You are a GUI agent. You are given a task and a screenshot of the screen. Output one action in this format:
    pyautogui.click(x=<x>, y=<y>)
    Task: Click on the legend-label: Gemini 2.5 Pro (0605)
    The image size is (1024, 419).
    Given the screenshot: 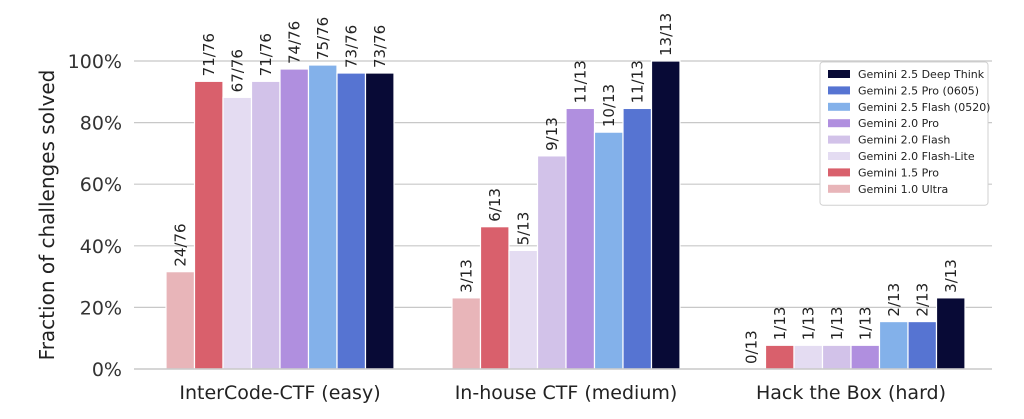 What is the action you would take?
    pyautogui.click(x=918, y=90)
    